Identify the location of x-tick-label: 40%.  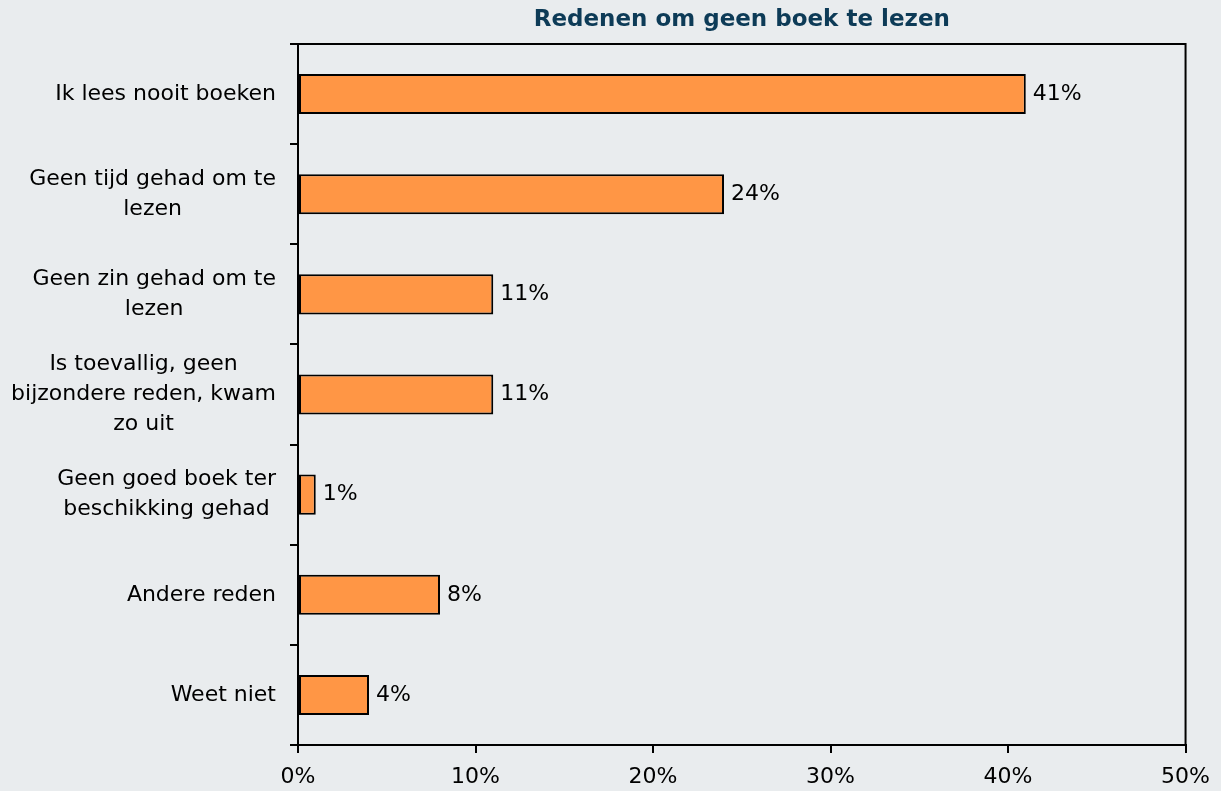
(1008, 775).